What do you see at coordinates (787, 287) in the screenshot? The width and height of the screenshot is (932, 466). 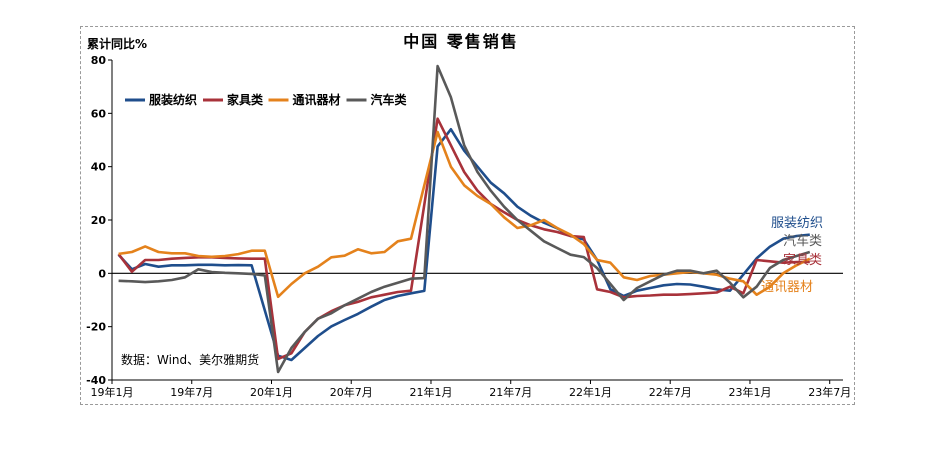 I see `end-label: 通讯器材` at bounding box center [787, 287].